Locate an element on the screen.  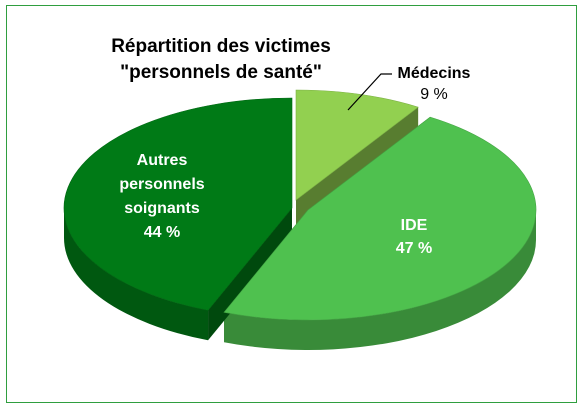
chart-title-line-1: Répartition des victimes is located at coordinates (221, 46).